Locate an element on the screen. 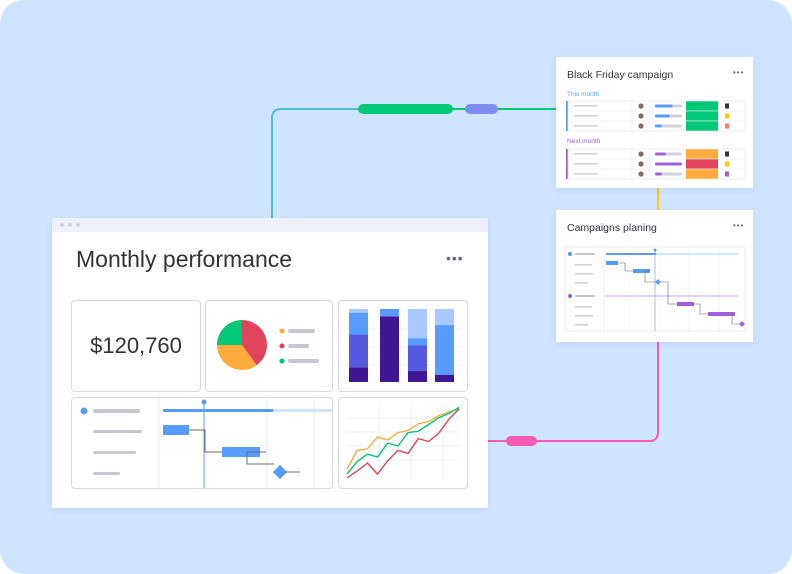 The image size is (792, 574). line-chart is located at coordinates (403, 443).